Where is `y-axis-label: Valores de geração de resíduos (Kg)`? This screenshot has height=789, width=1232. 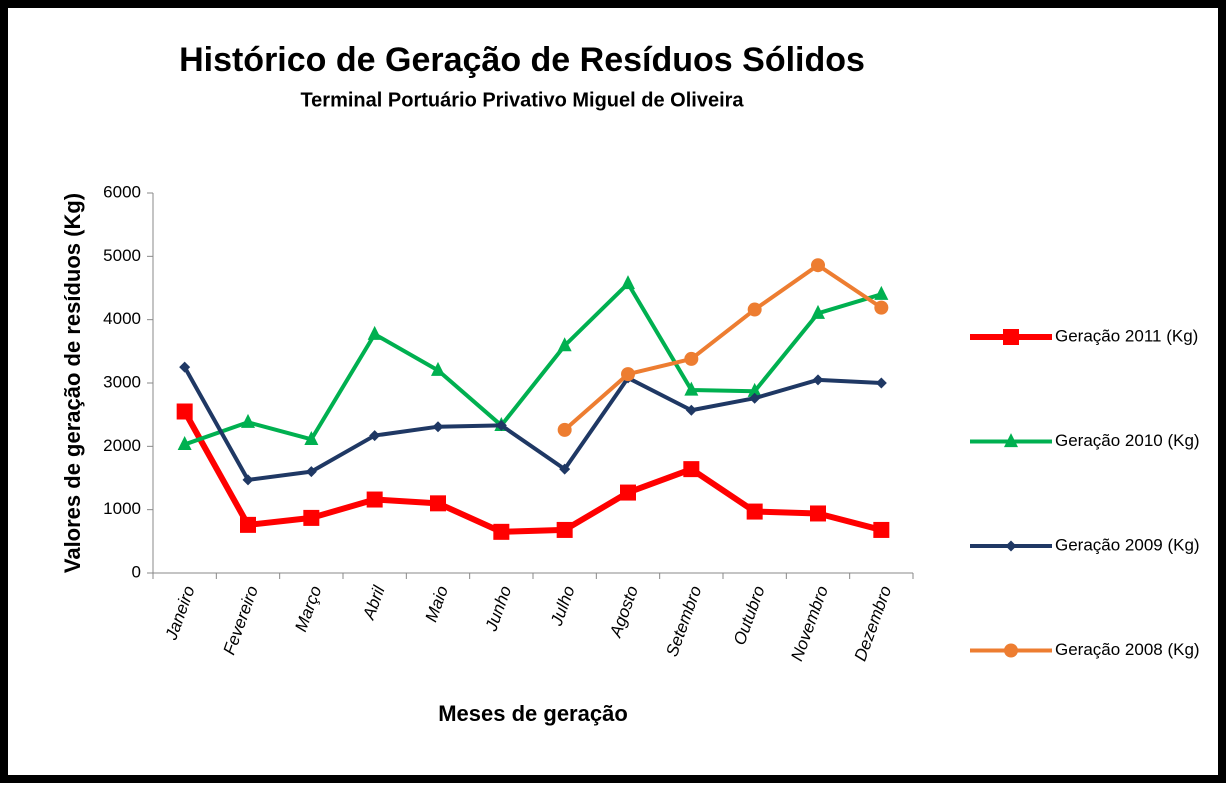
y-axis-label: Valores de geração de resíduos (Kg) is located at coordinates (72, 383).